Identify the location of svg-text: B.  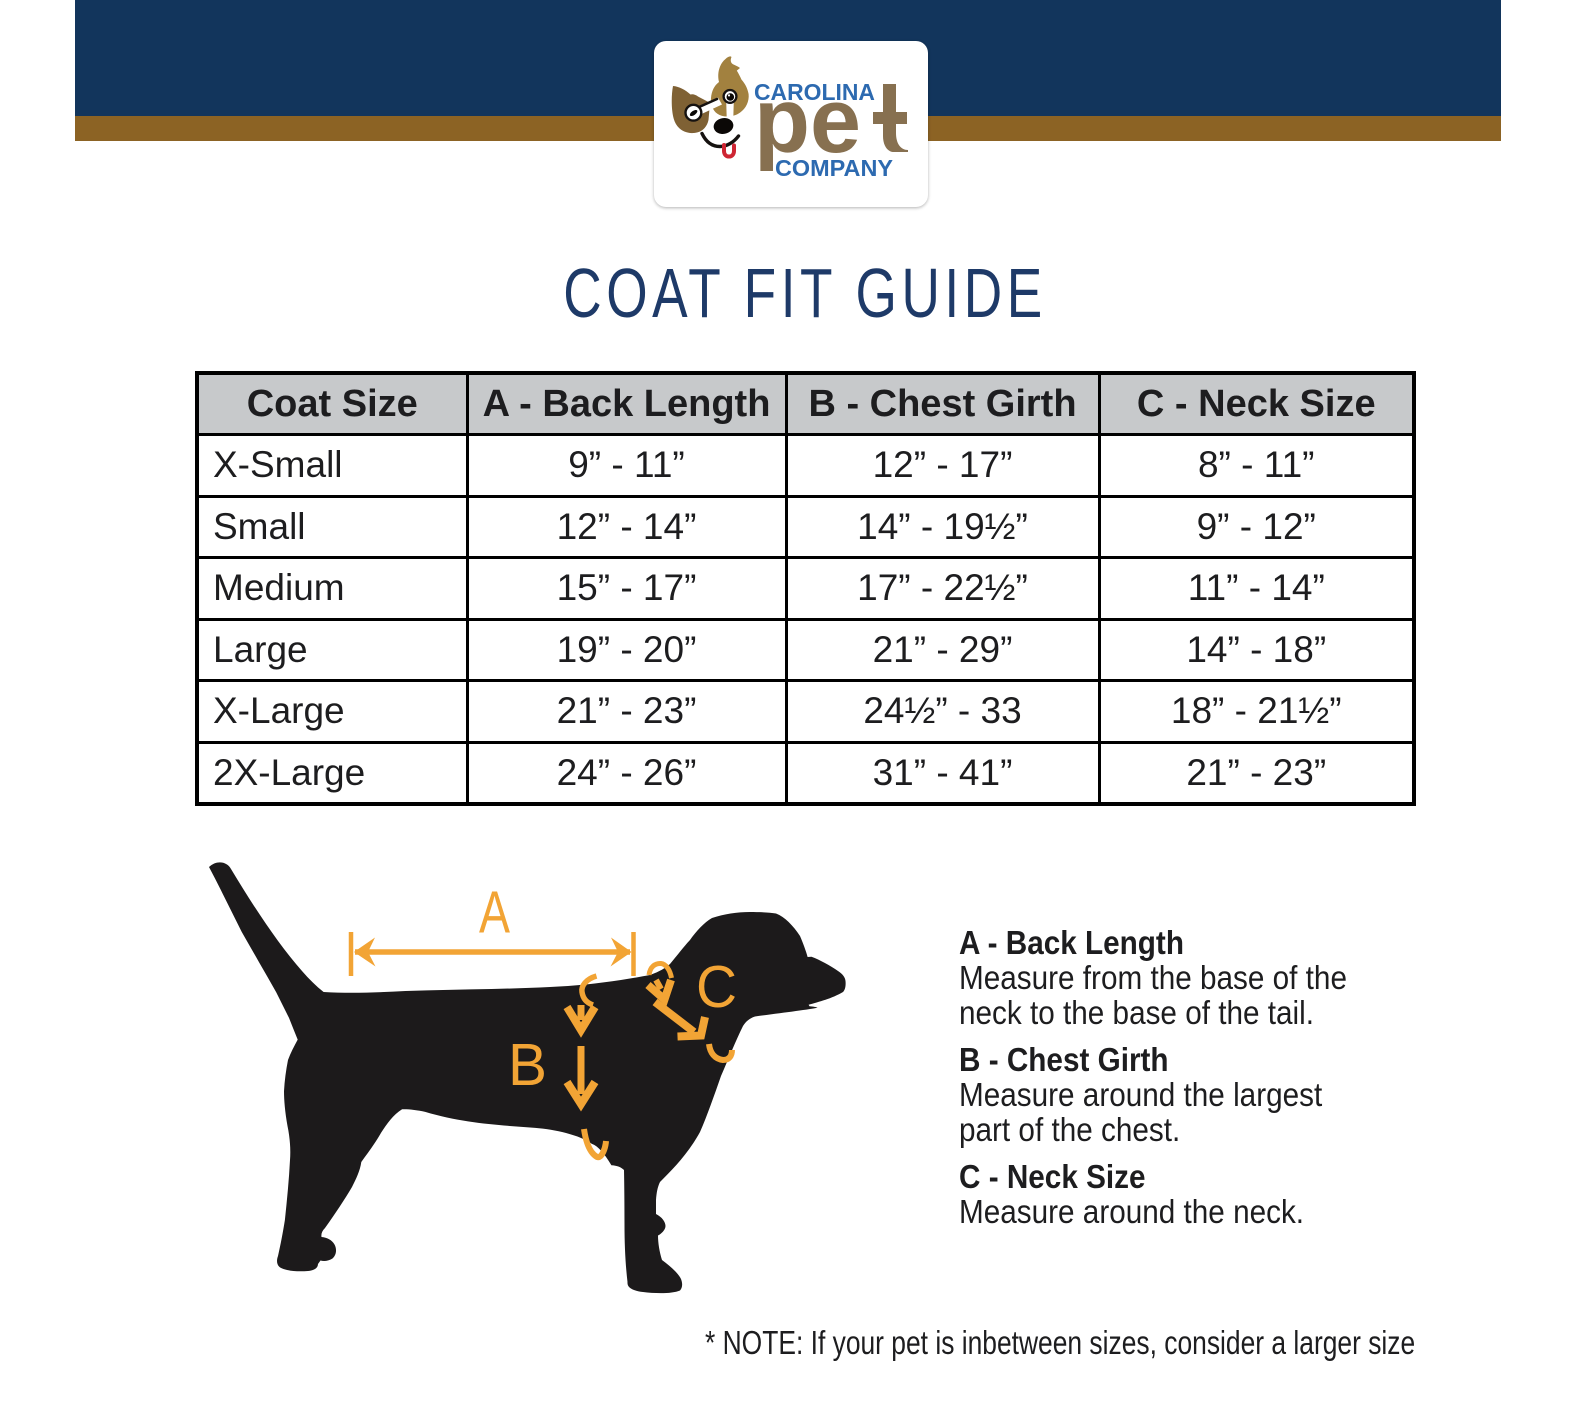
(527, 1065).